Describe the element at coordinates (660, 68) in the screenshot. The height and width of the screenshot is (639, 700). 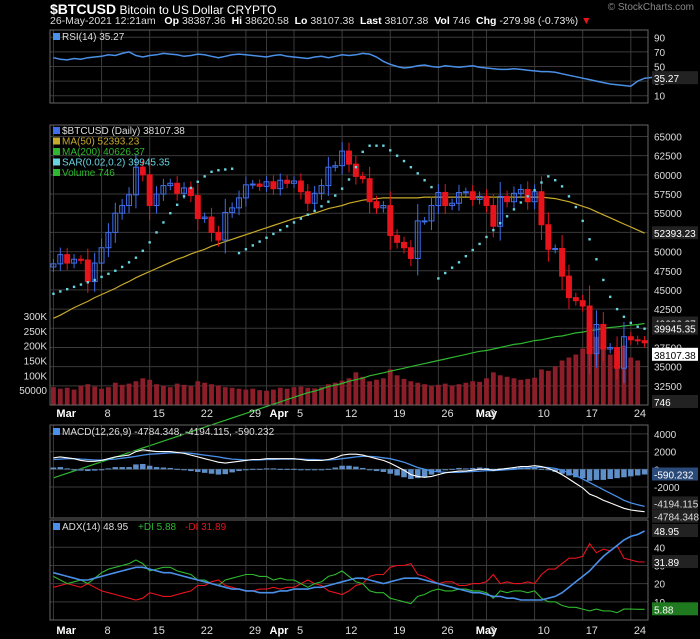
I see `rsi-ytick-label: 50` at that location.